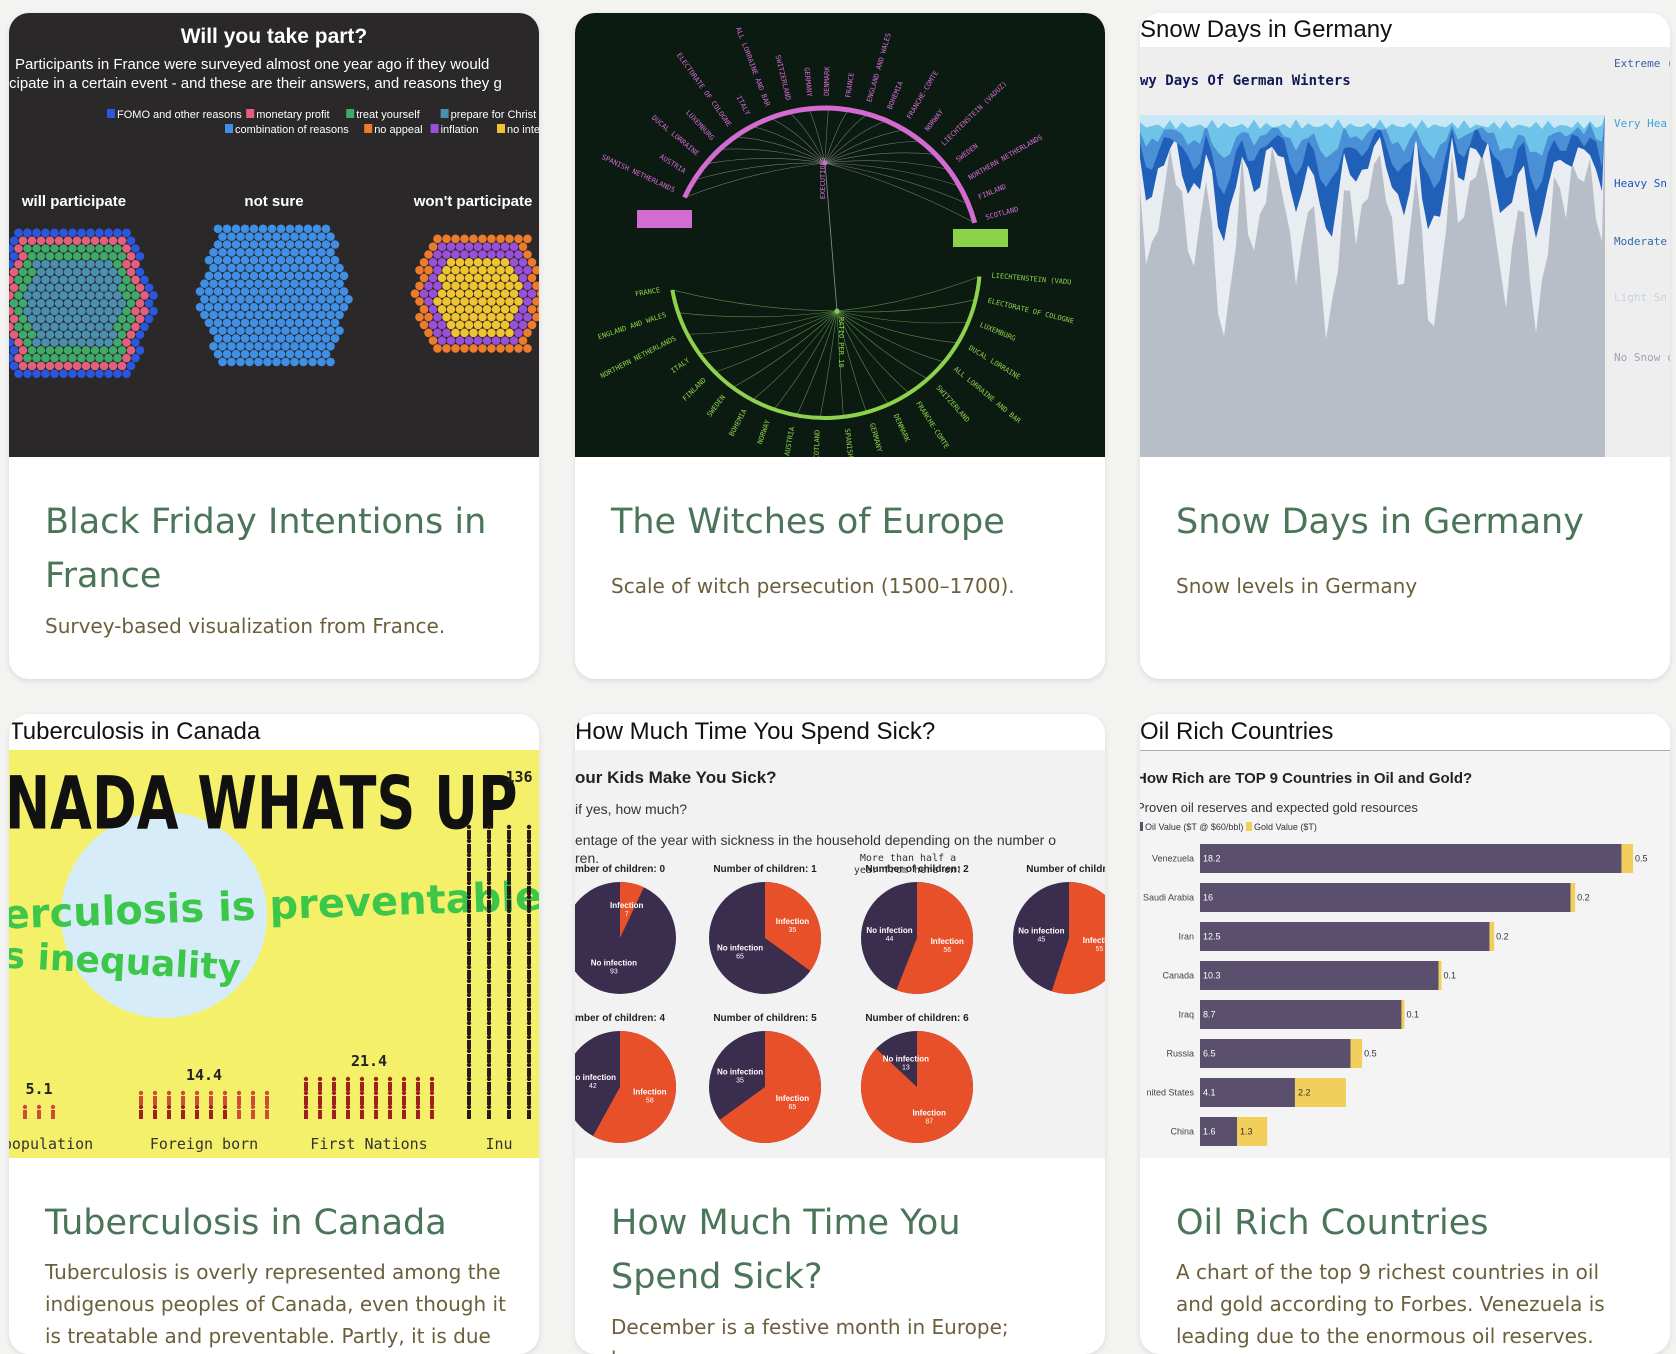 The width and height of the screenshot is (1676, 1354). I want to click on gold-value-label: 2.2, so click(1304, 1093).